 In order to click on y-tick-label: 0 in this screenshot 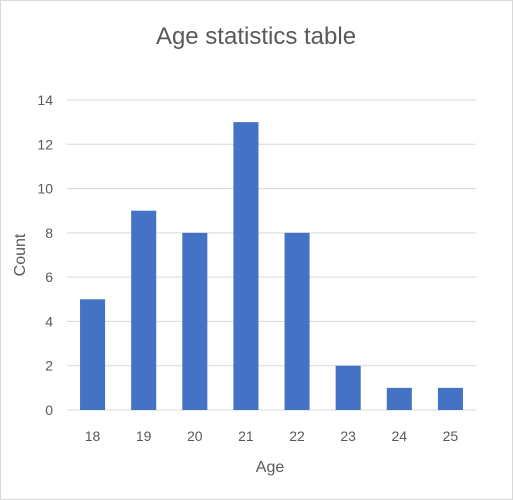, I will do `click(49, 410)`.